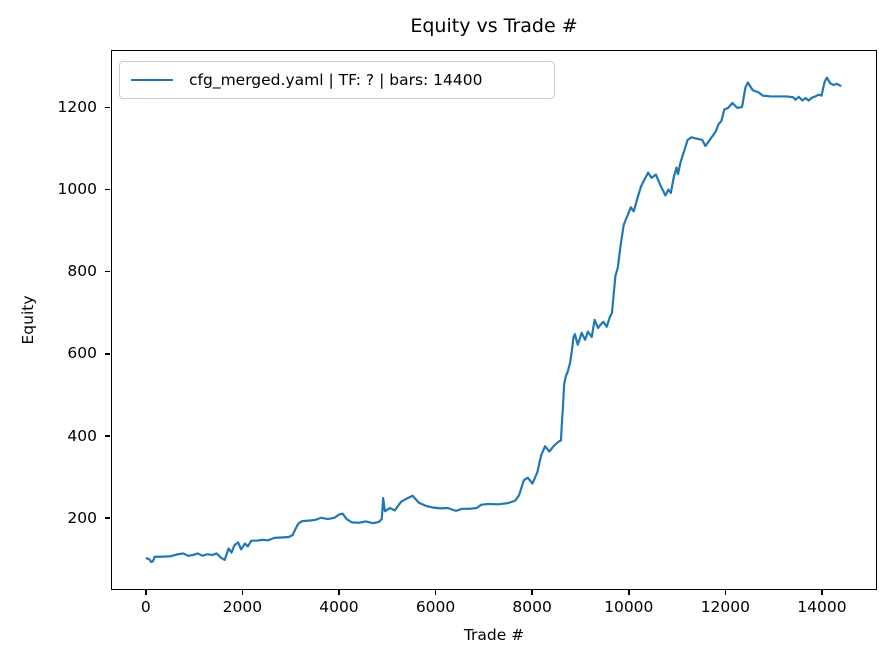 This screenshot has height=672, width=896. Describe the element at coordinates (822, 607) in the screenshot. I see `x-tick-label: 14000` at that location.